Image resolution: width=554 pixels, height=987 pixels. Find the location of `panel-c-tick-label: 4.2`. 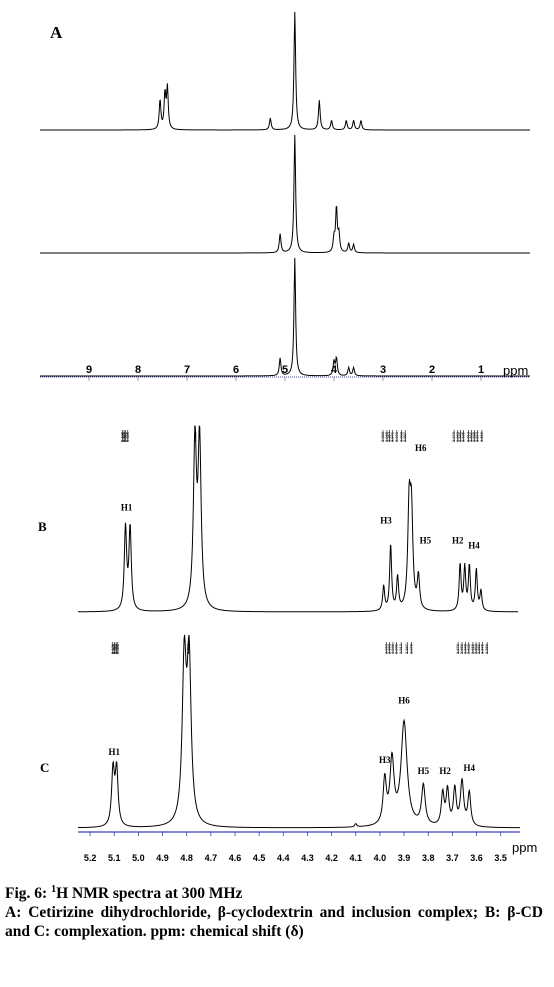

panel-c-tick-label: 4.2 is located at coordinates (331, 858).